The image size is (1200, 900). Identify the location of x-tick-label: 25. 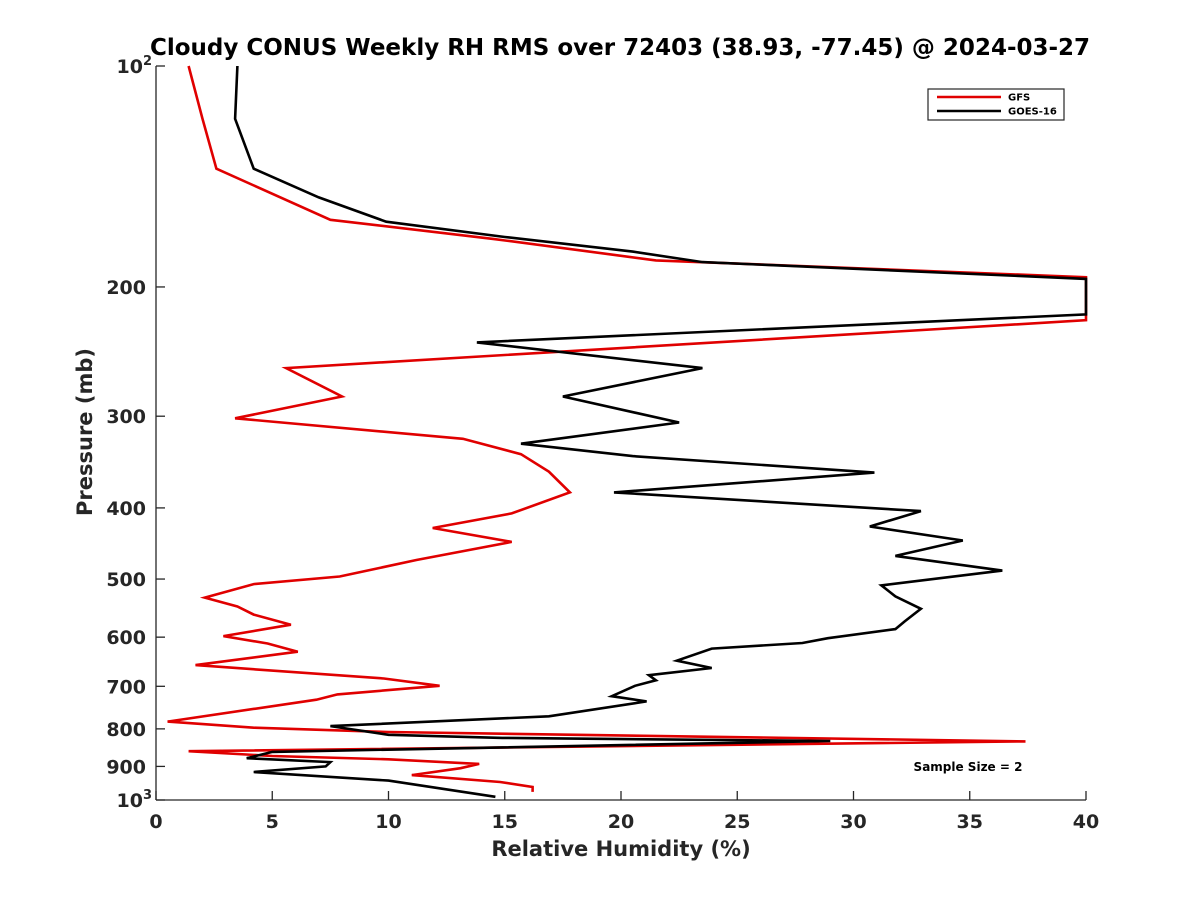
(737, 822).